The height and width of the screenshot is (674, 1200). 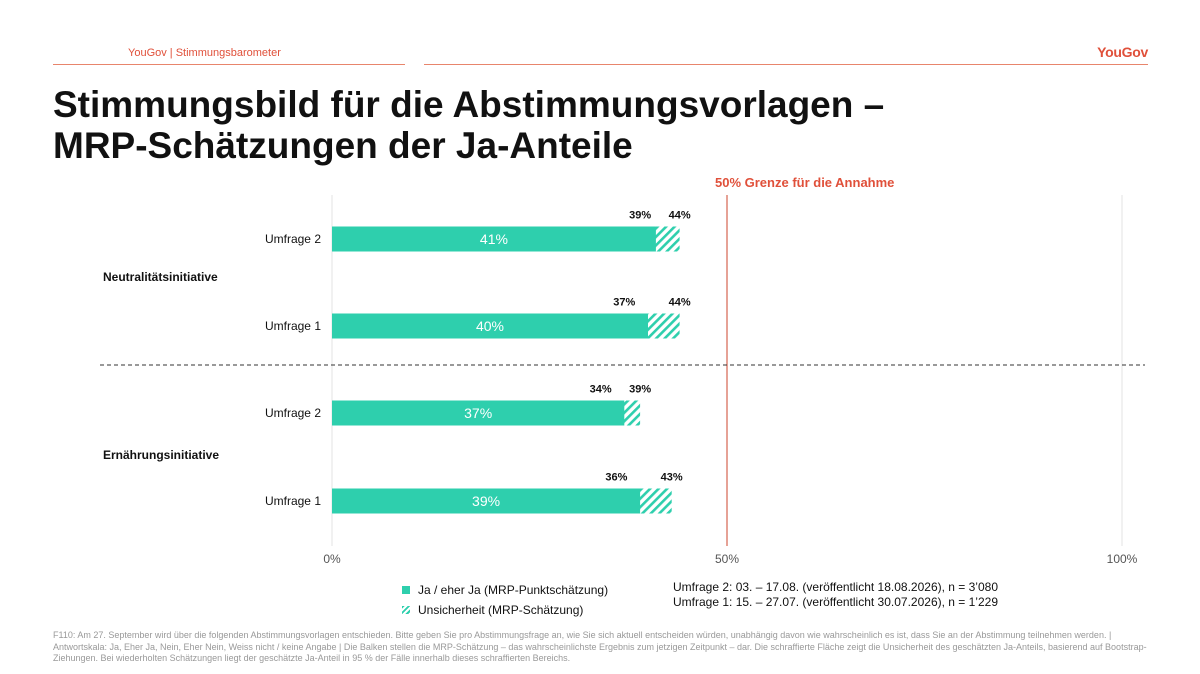 I want to click on interval-low-label: 37%, so click(x=624, y=303).